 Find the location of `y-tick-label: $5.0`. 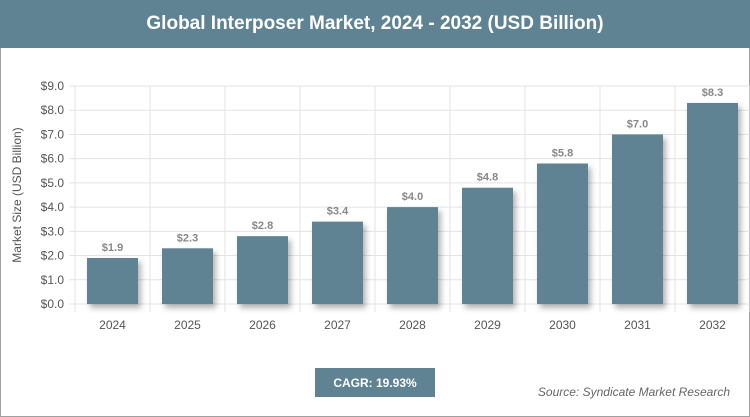

y-tick-label: $5.0 is located at coordinates (53, 183).